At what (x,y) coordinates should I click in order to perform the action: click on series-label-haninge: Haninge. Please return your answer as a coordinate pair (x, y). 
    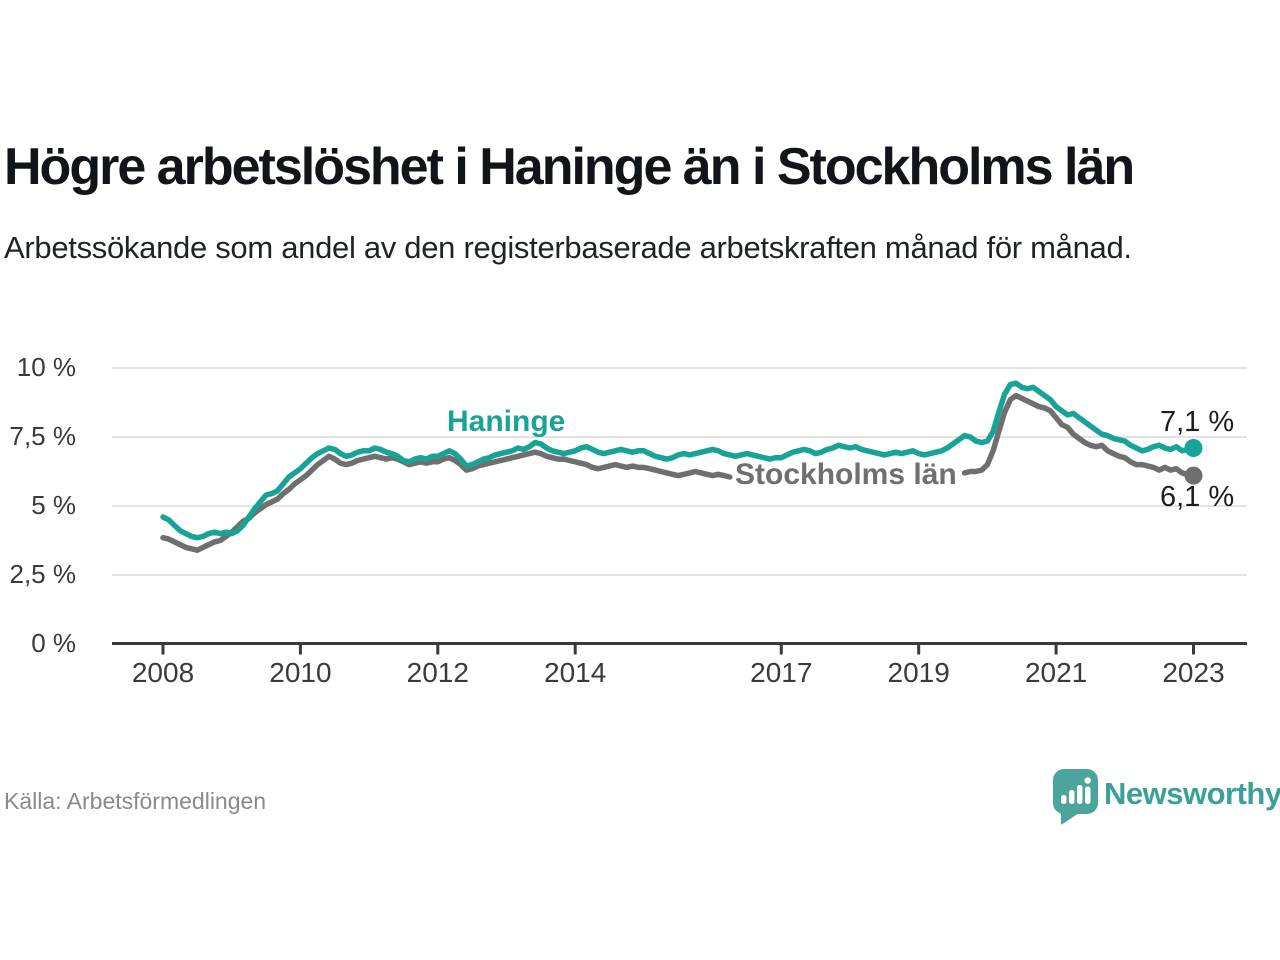
    Looking at the image, I should click on (506, 421).